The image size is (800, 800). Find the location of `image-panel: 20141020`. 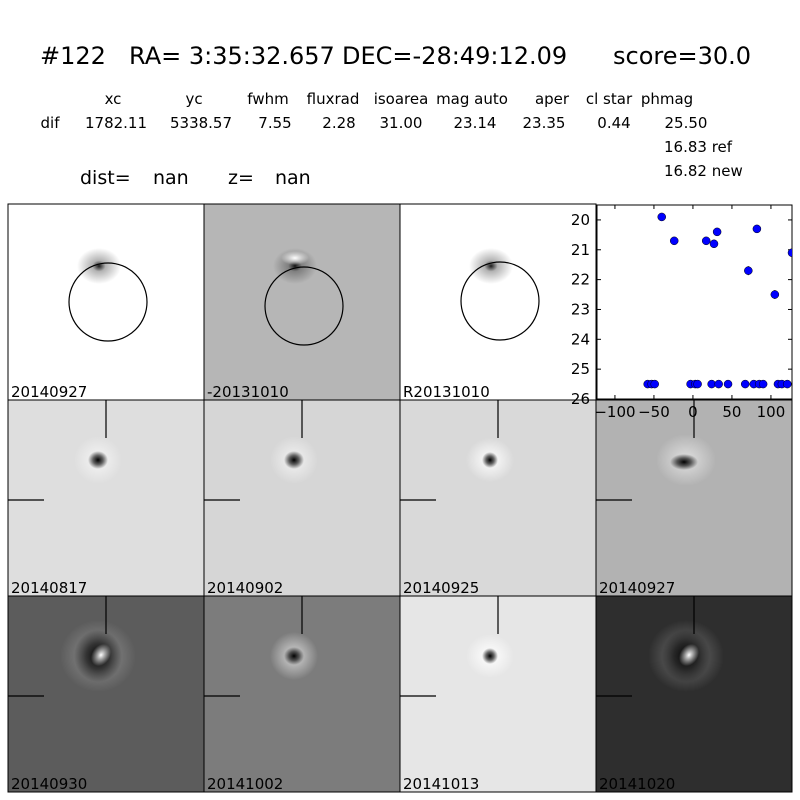

image-panel: 20141020 is located at coordinates (694, 694).